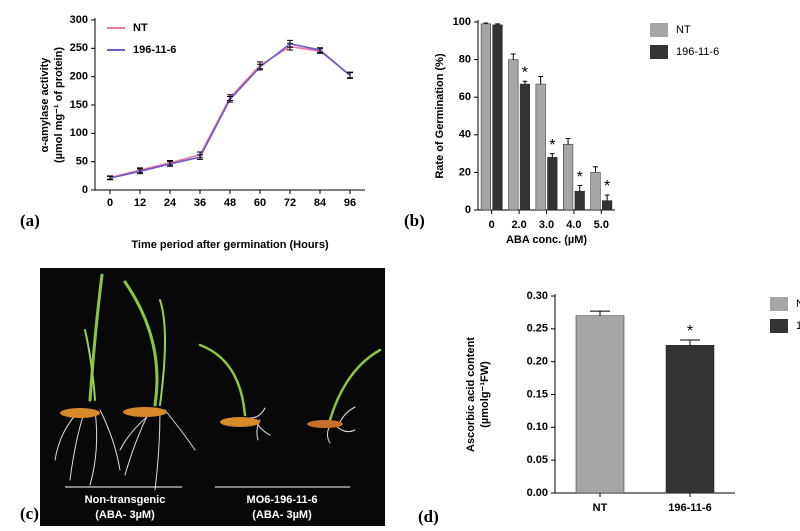 This screenshot has width=800, height=531. What do you see at coordinates (320, 203) in the screenshot?
I see `x-tick-label: 84` at bounding box center [320, 203].